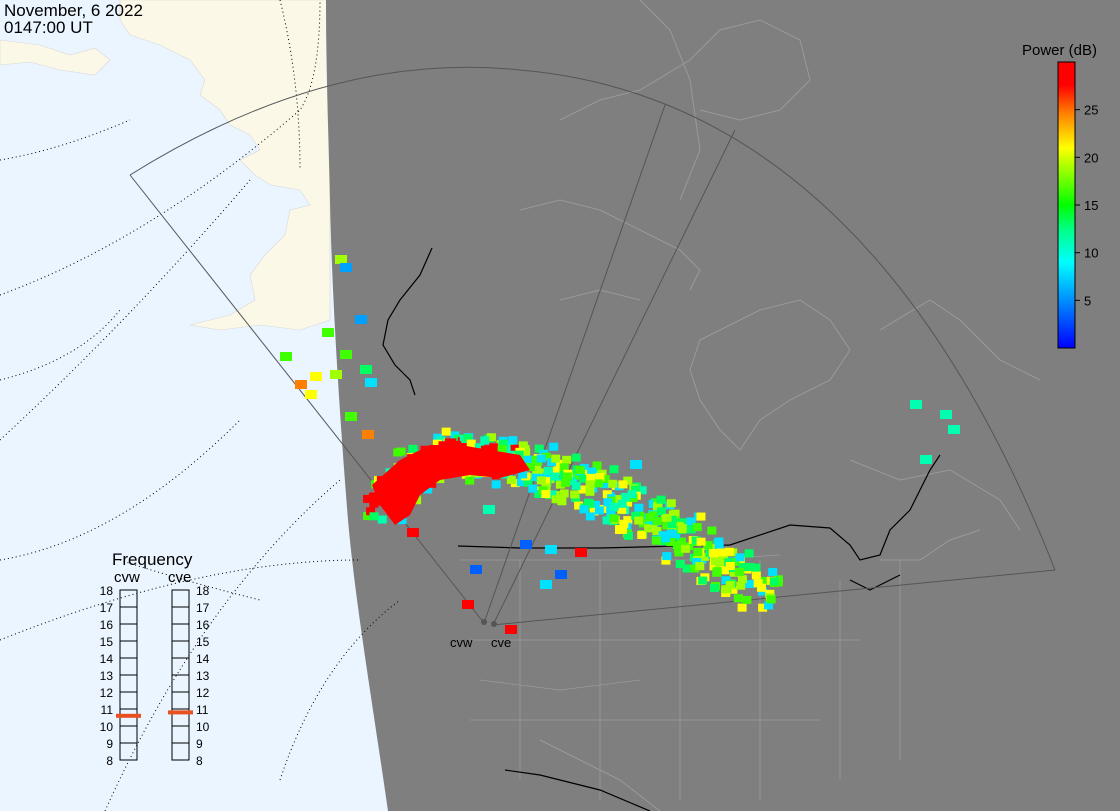 This screenshot has height=811, width=1120. I want to click on colorbar-gradient, so click(1066, 205).